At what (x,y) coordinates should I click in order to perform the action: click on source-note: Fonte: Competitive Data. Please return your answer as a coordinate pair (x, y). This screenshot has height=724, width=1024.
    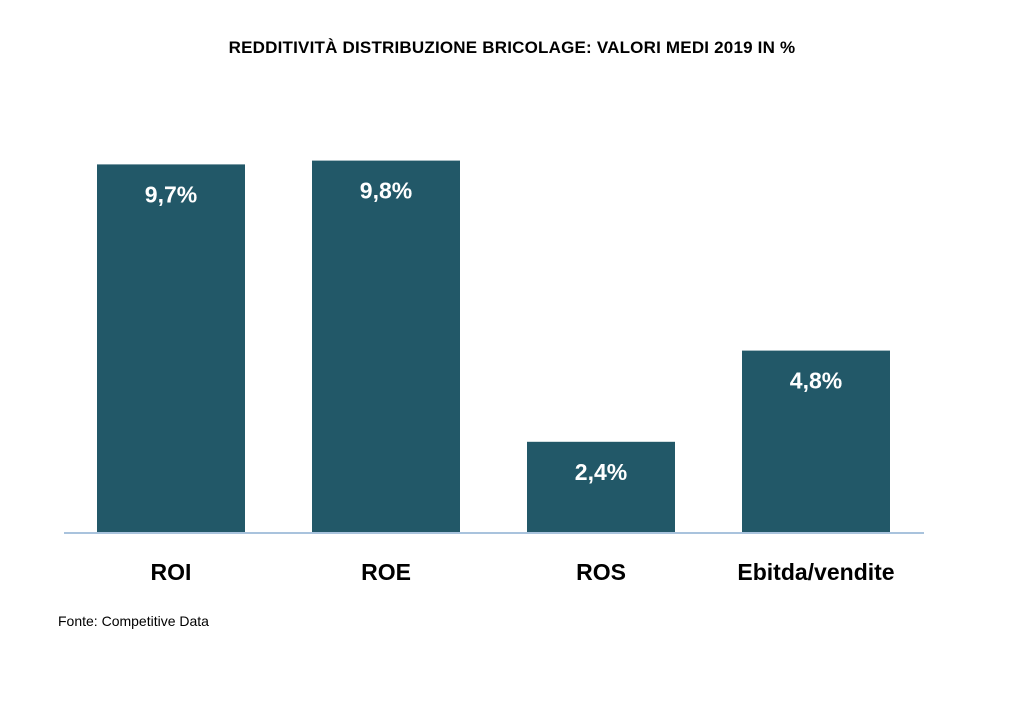
    Looking at the image, I should click on (133, 621).